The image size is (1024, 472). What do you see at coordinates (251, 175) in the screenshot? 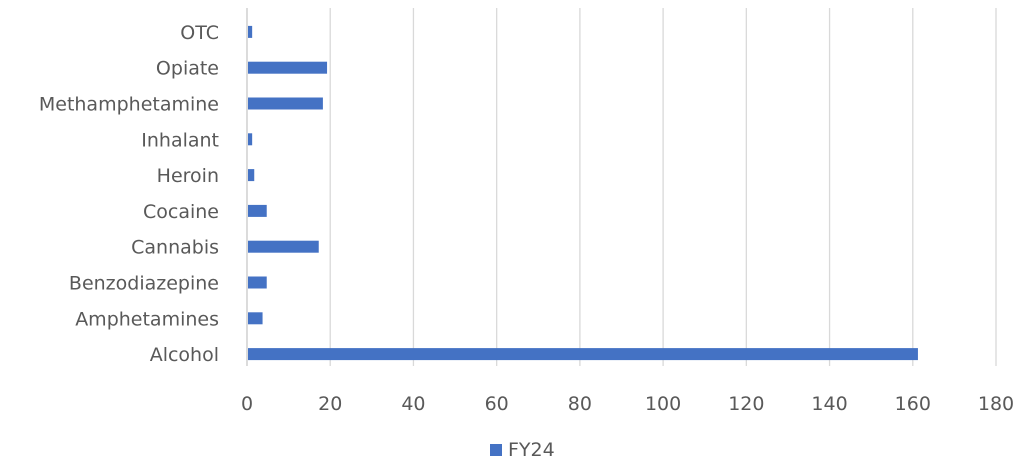
I see `bar-heroin` at bounding box center [251, 175].